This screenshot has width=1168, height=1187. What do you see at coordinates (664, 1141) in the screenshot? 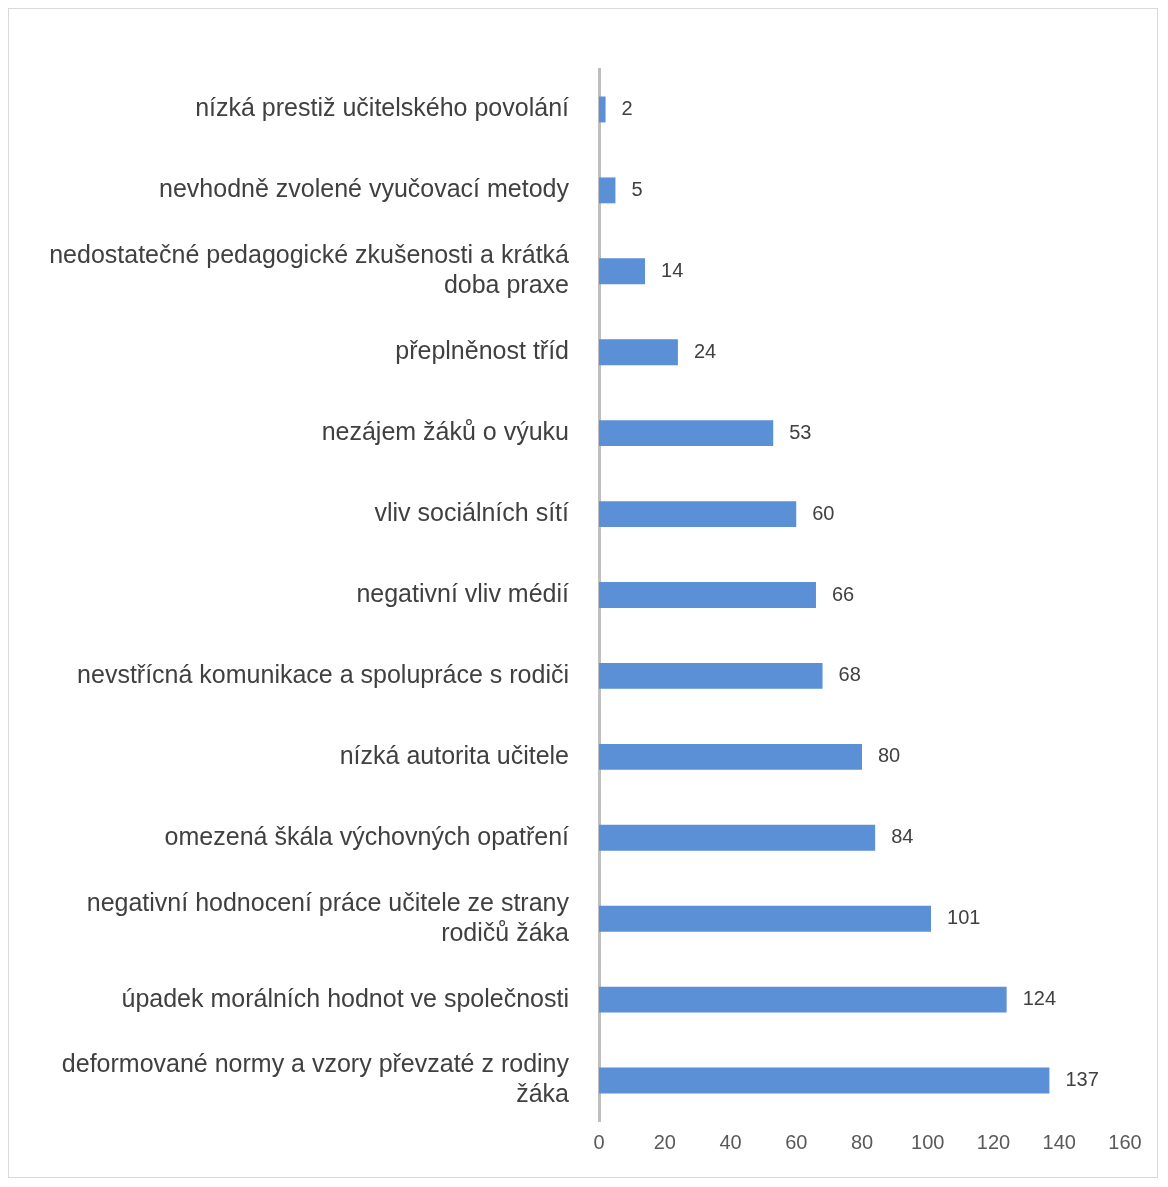
I see `x-tick-label: 20` at bounding box center [664, 1141].